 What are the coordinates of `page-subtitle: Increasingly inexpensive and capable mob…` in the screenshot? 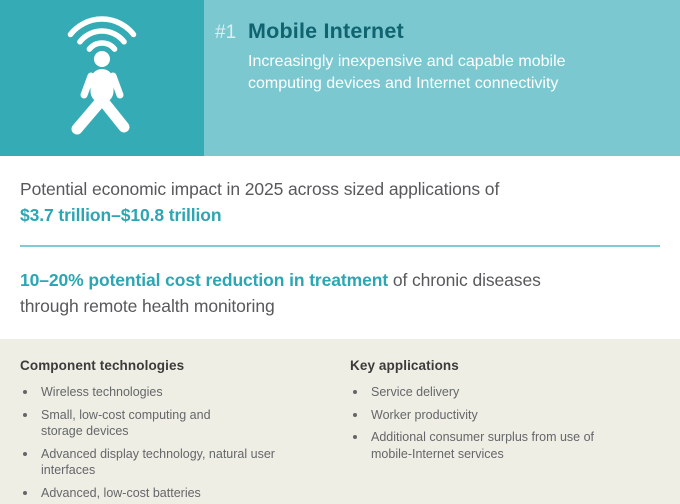 It's located at (407, 72).